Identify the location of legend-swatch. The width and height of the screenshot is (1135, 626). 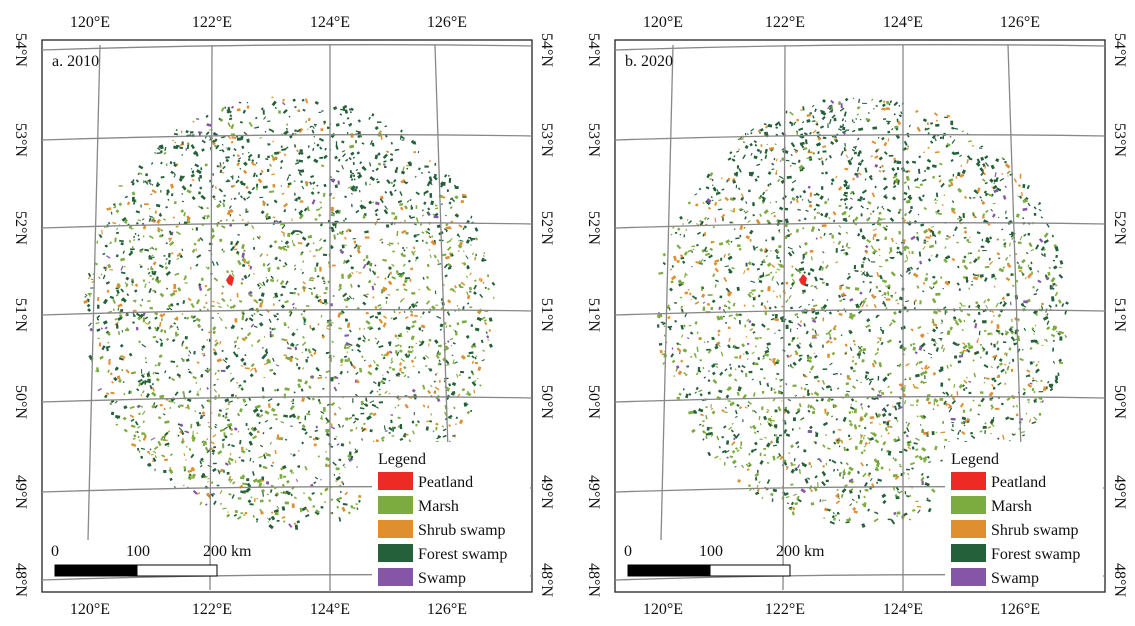
(395, 481).